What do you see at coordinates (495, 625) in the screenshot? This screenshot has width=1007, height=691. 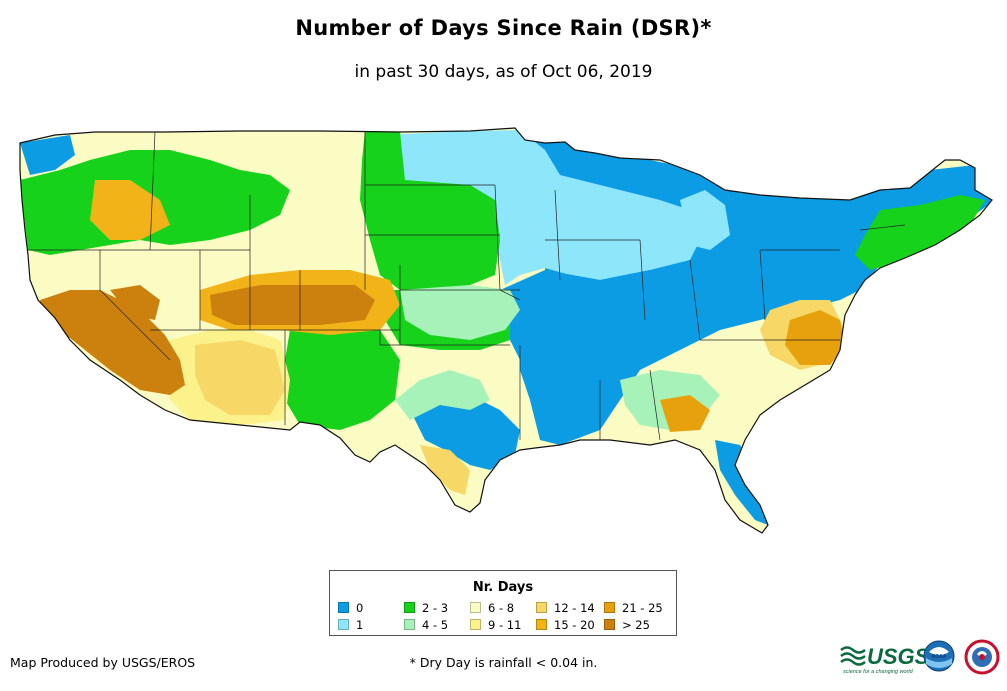 I see `legend-item-5: 9 - 11` at bounding box center [495, 625].